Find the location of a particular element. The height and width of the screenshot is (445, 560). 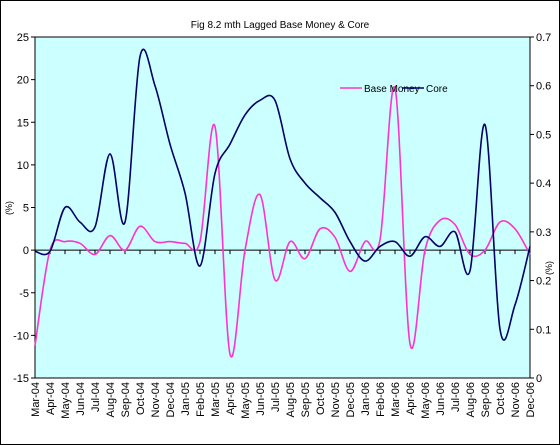

chart-title: Fig 8.2 mth Lagged Base Money & Core is located at coordinates (280, 25).